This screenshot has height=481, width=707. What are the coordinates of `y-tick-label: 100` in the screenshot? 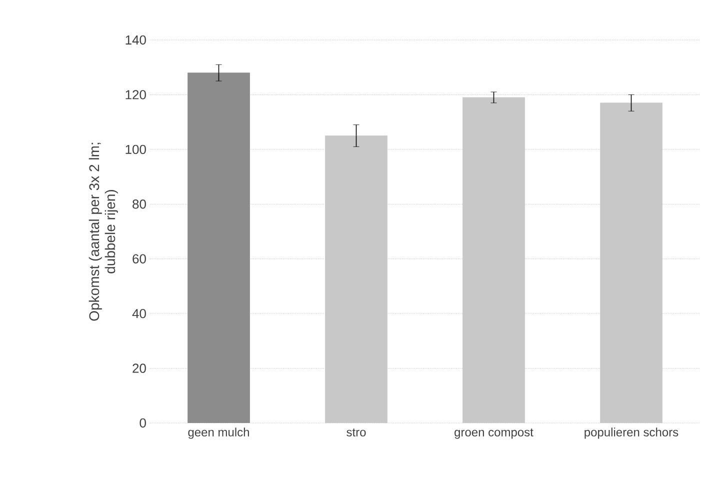 It's located at (136, 149).